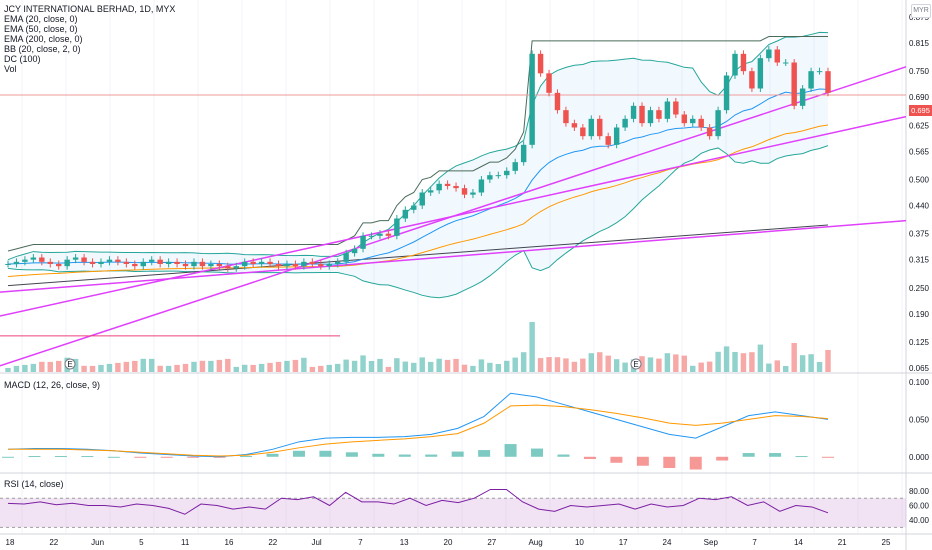 The width and height of the screenshot is (932, 550). I want to click on price-tick-label: 0.440, so click(919, 206).